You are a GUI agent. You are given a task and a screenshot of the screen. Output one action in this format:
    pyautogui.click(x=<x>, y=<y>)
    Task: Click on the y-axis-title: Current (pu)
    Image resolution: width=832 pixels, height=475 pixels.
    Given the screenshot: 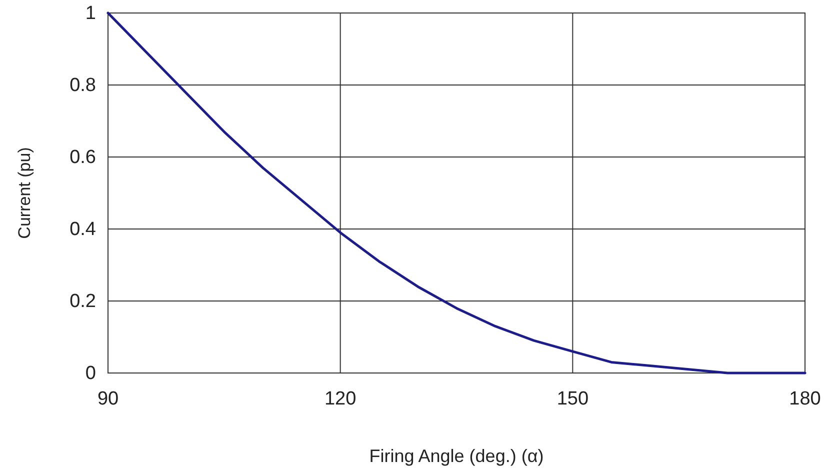 What is the action you would take?
    pyautogui.click(x=24, y=193)
    